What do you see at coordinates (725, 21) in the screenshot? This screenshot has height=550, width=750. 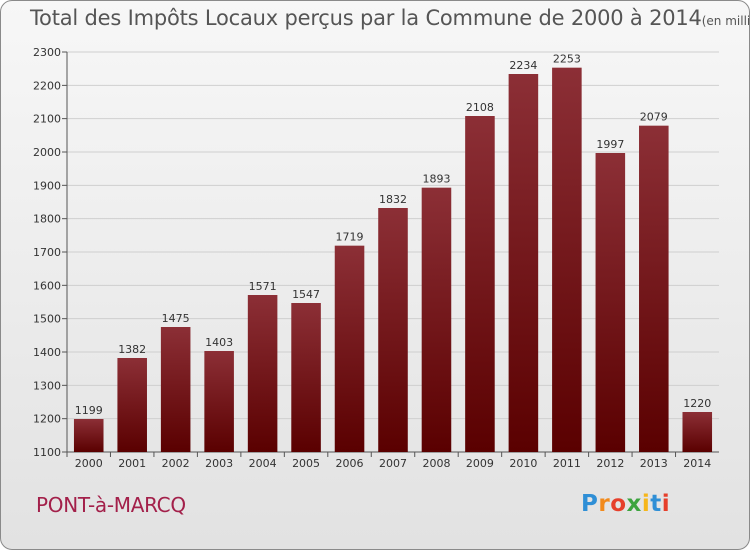 I see `chart-unit: (en milliers d'€)` at bounding box center [725, 21].